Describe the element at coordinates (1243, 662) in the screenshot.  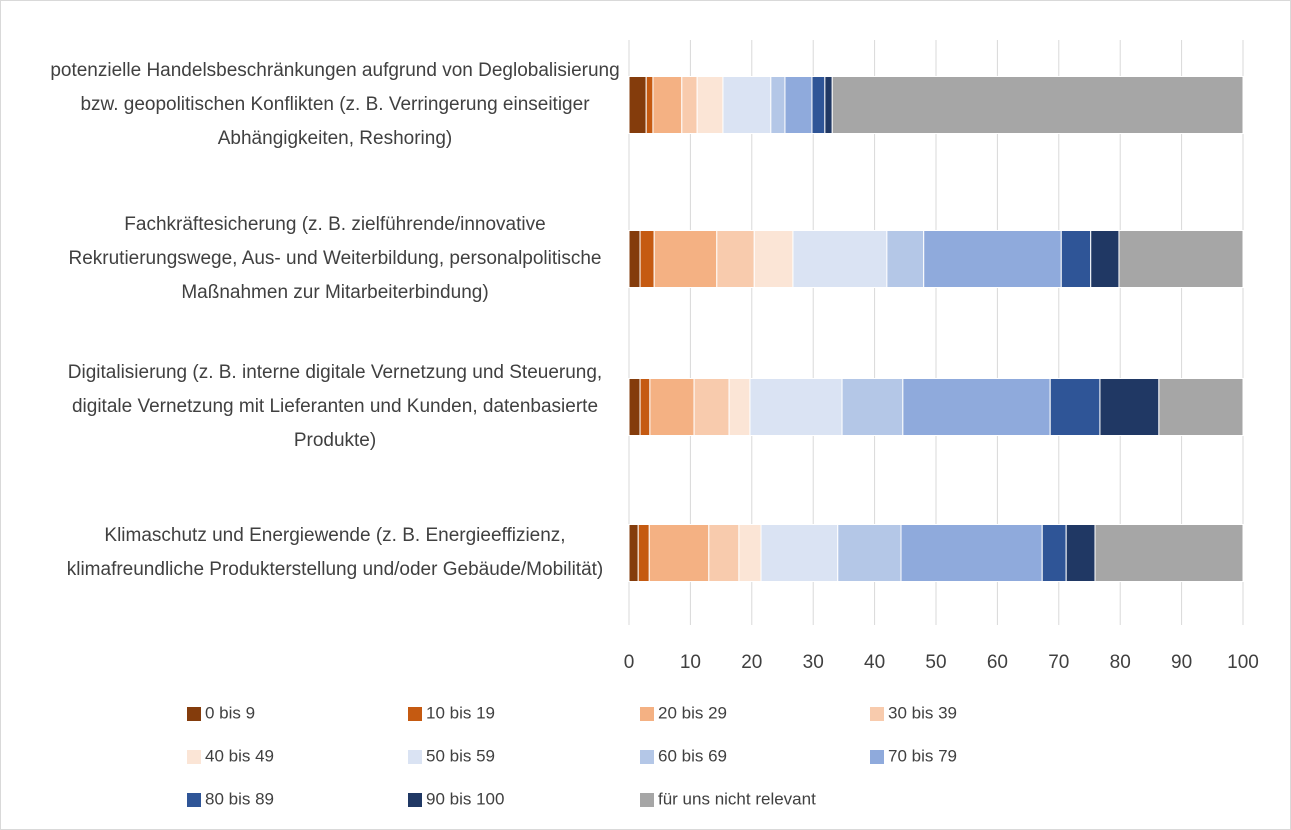
I see `x-tick-label: 100` at that location.